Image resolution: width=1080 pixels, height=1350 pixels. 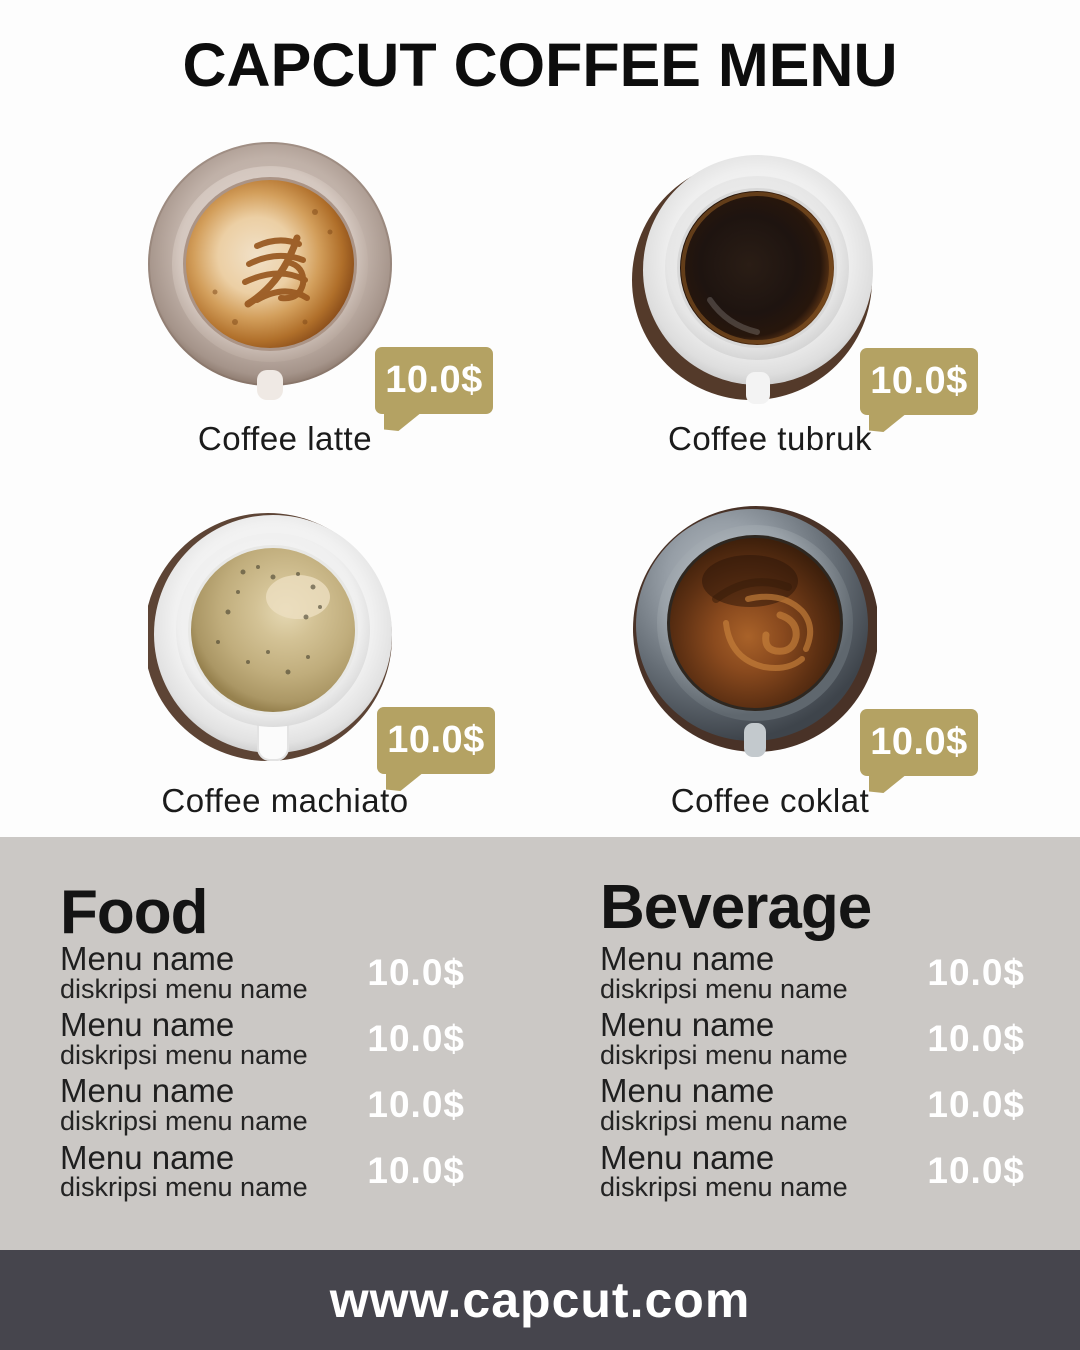 I want to click on product-label-tubruk: Coffee tubruk, so click(x=770, y=438).